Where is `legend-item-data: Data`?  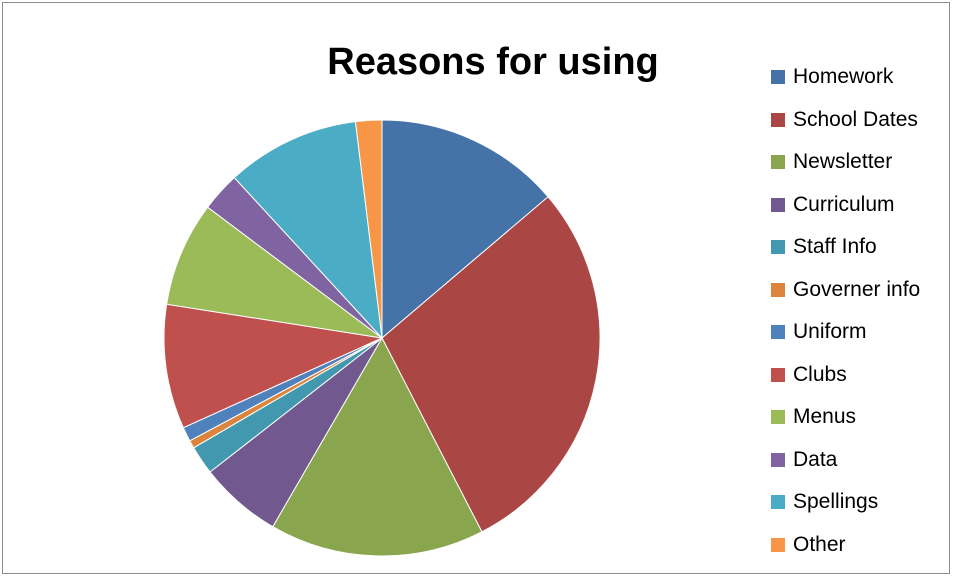 legend-item-data: Data is located at coordinates (845, 460).